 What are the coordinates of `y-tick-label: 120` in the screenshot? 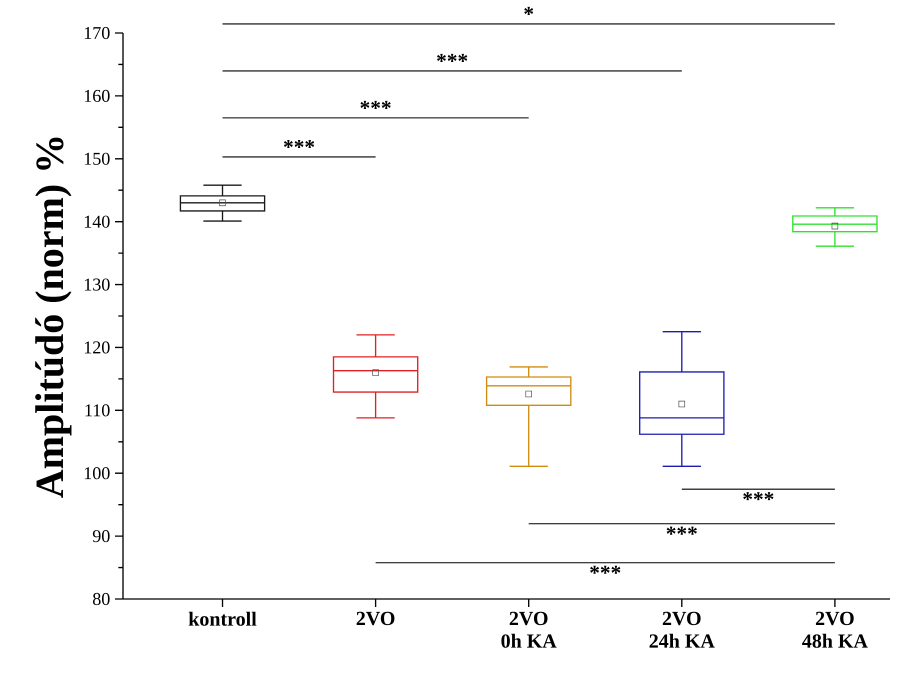 It's located at (97, 347).